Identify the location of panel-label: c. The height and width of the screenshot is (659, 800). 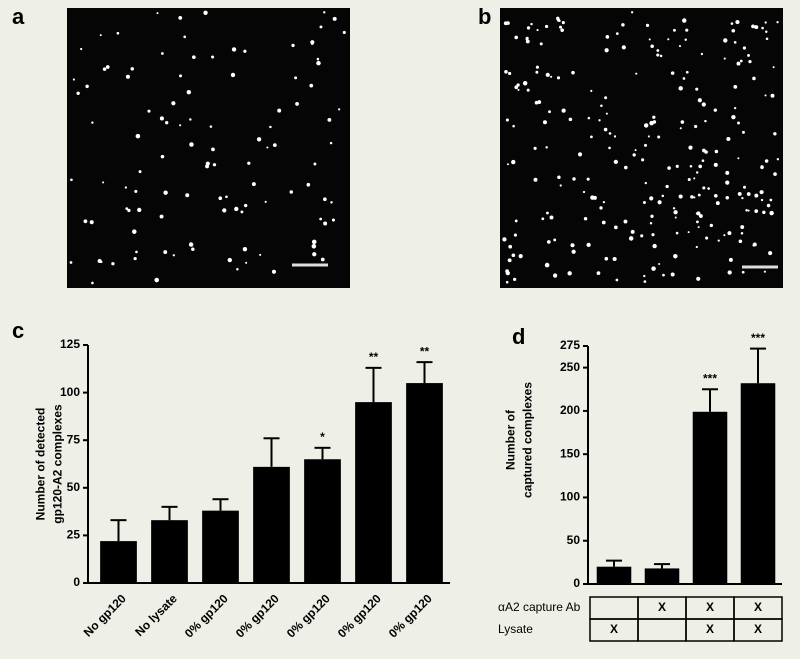
(18, 330).